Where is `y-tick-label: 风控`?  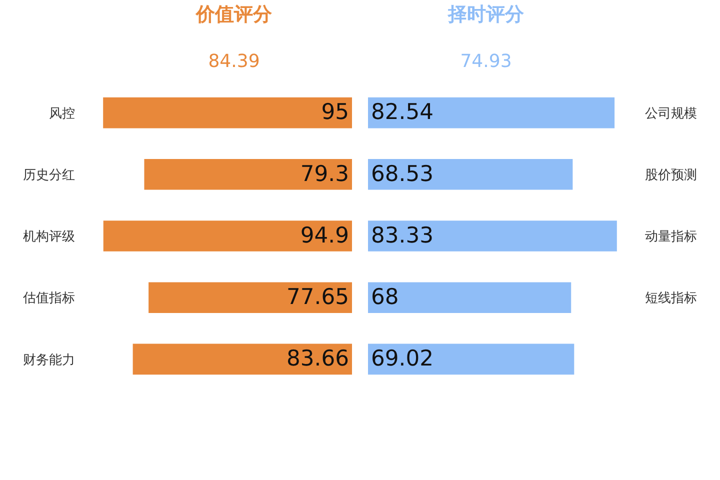 y-tick-label: 风控 is located at coordinates (62, 114).